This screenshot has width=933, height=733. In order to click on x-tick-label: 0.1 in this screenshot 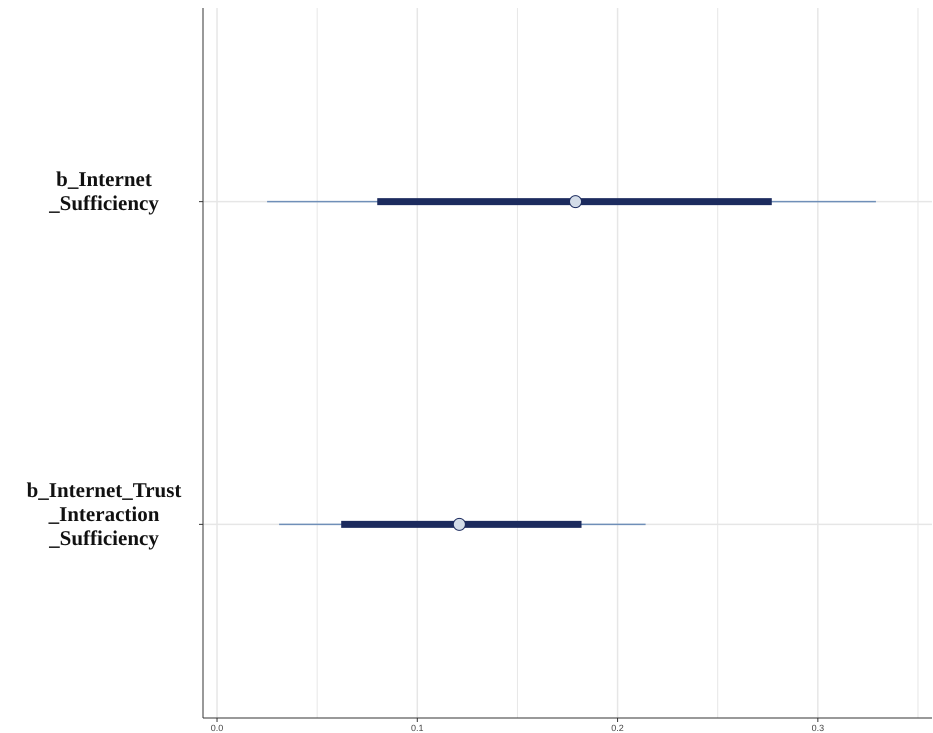, I will do `click(417, 728)`.